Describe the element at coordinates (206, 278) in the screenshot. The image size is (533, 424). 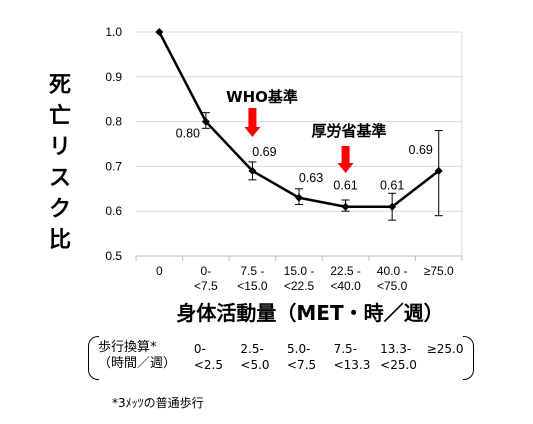
I see `x-tick-label: 0-<7.5` at that location.